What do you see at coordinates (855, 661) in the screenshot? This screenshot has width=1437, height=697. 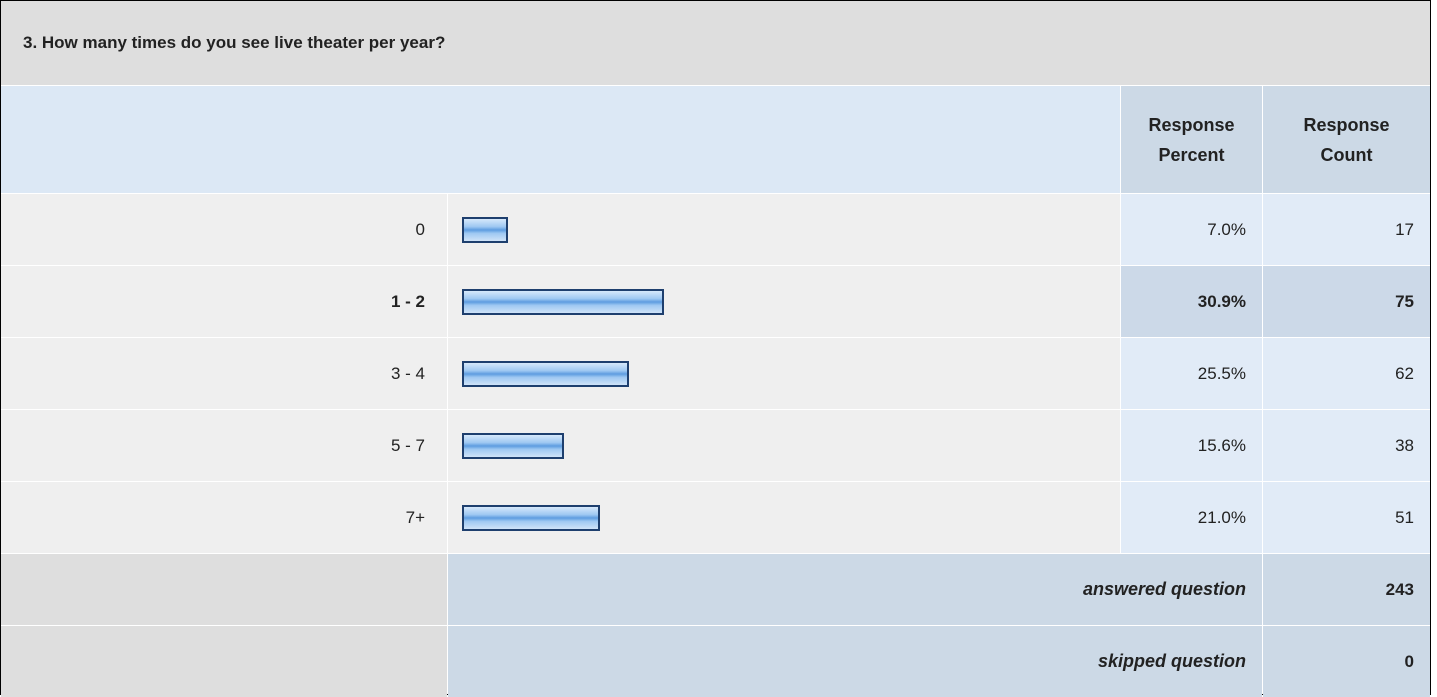 I see `summary-label: skipped question` at bounding box center [855, 661].